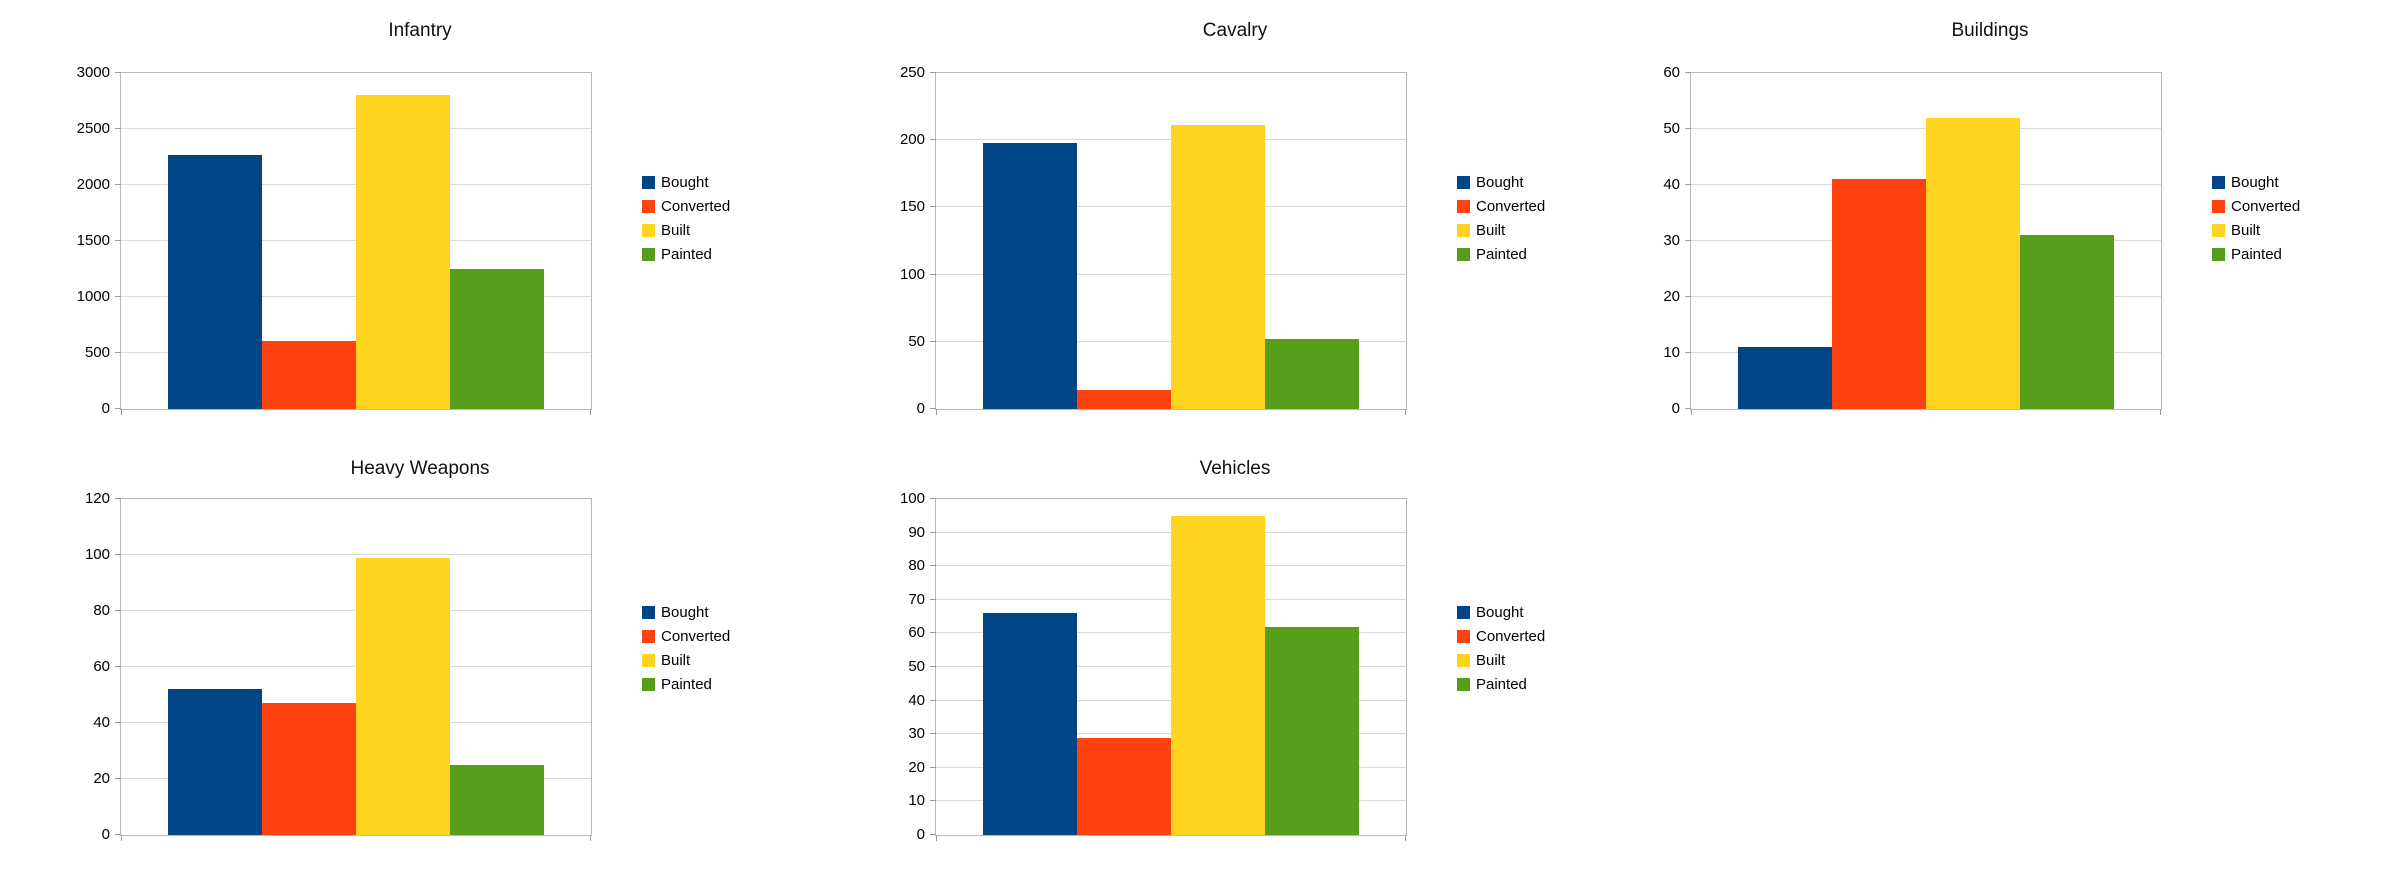  What do you see at coordinates (497, 339) in the screenshot?
I see `bar-painted` at bounding box center [497, 339].